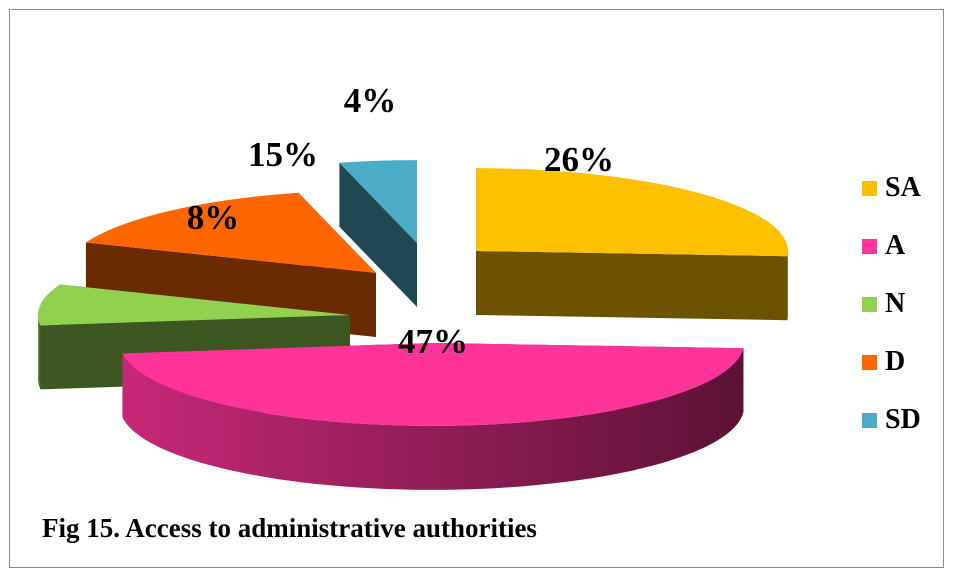 The width and height of the screenshot is (955, 579). Describe the element at coordinates (903, 187) in the screenshot. I see `legend-label: SA` at that location.